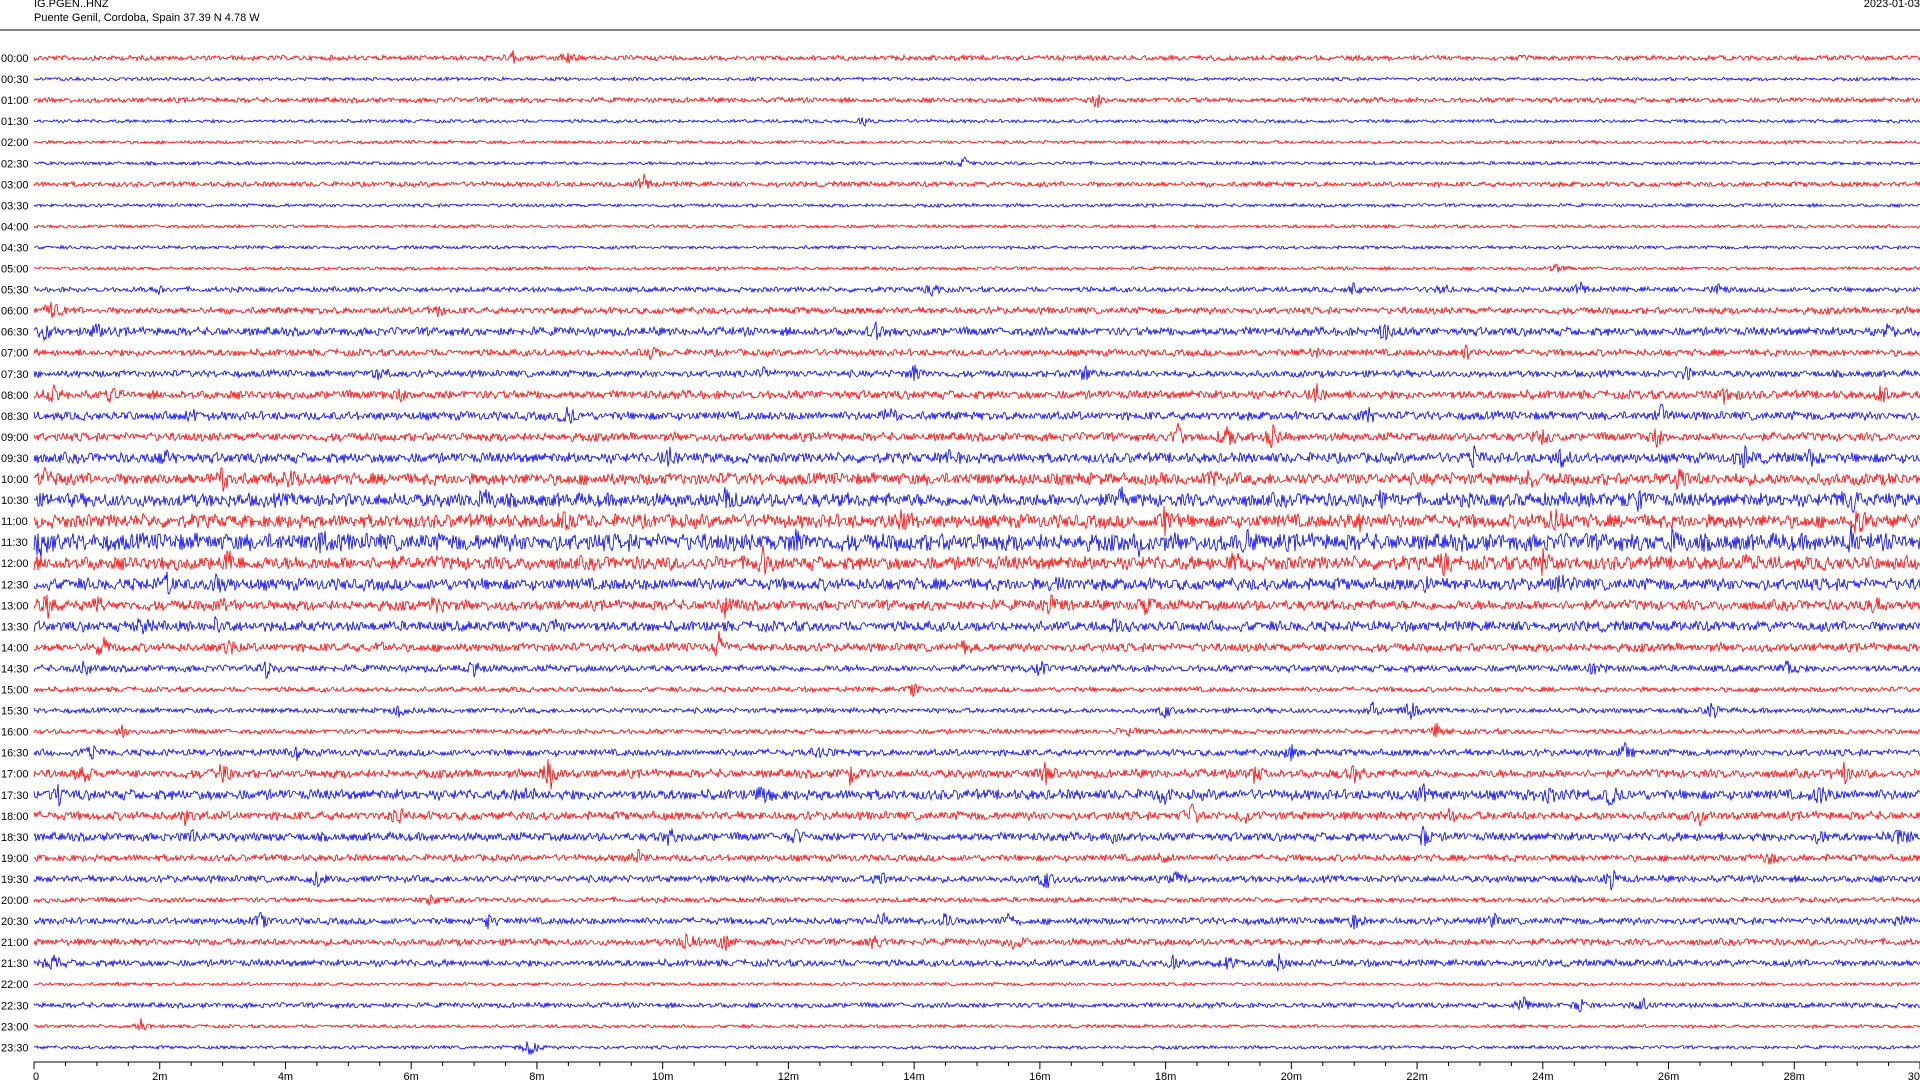  Describe the element at coordinates (15, 459) in the screenshot. I see `row-label: 09:30` at that location.